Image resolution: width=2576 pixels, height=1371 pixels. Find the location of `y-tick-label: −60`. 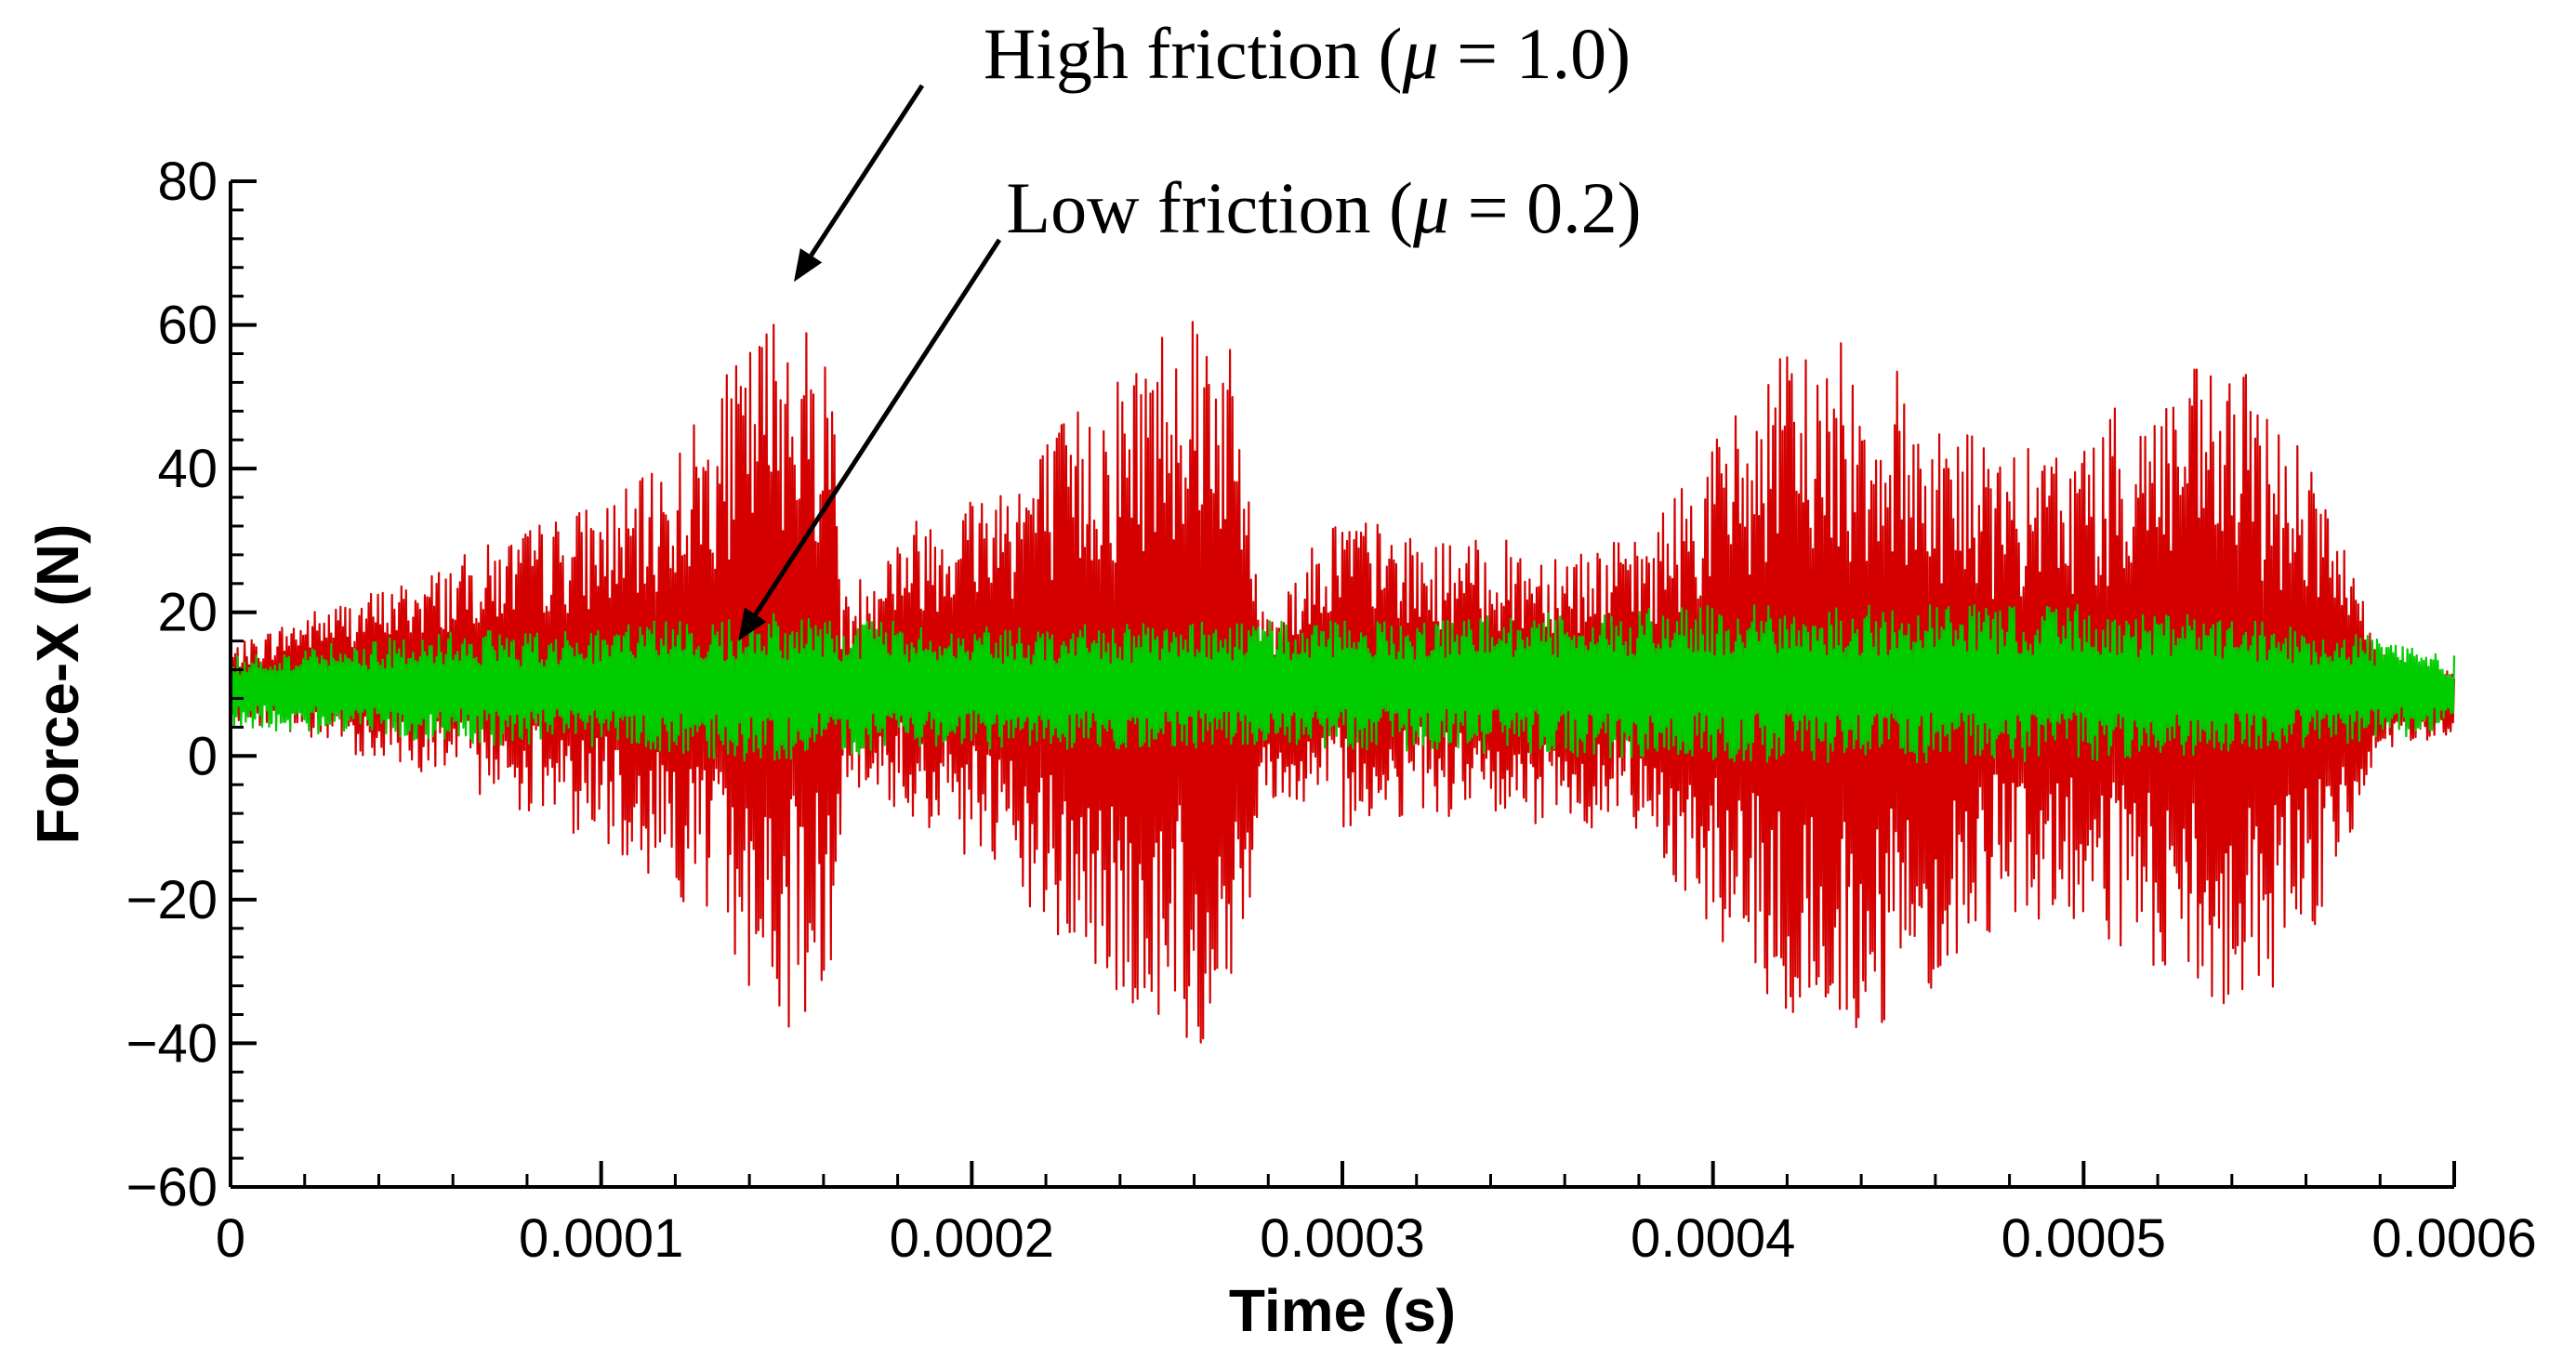

y-tick-label: −60 is located at coordinates (172, 1187).